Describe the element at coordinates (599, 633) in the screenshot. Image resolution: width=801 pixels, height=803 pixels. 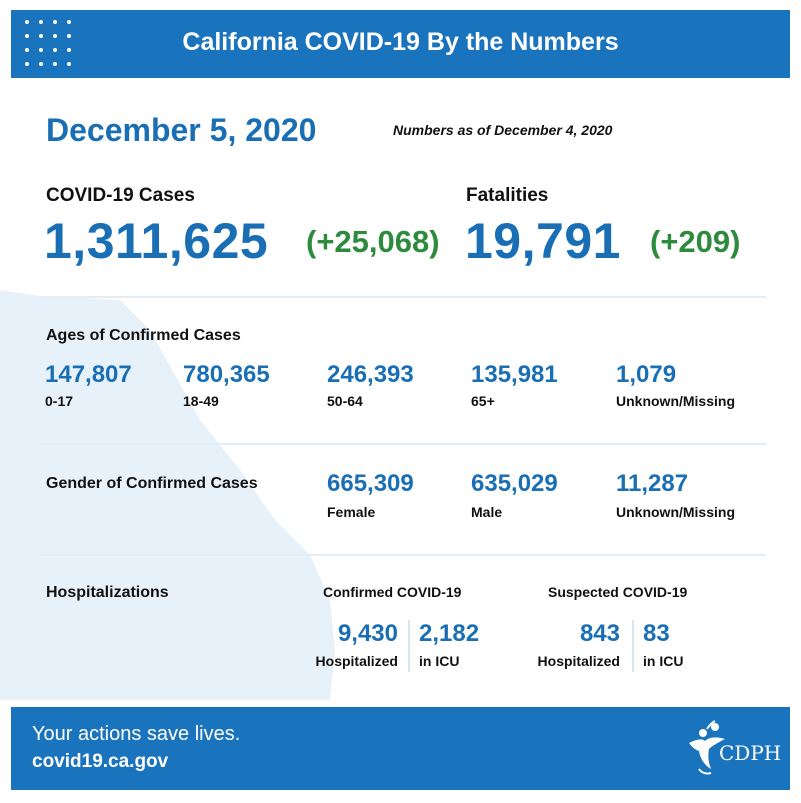
I see `suspected-hospitalized-value: 843` at that location.